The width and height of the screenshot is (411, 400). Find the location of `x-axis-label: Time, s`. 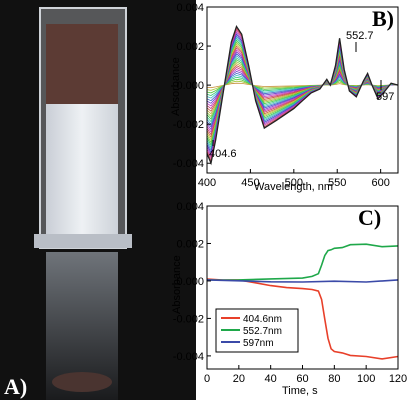

x-axis-label: Time, s is located at coordinates (300, 391).